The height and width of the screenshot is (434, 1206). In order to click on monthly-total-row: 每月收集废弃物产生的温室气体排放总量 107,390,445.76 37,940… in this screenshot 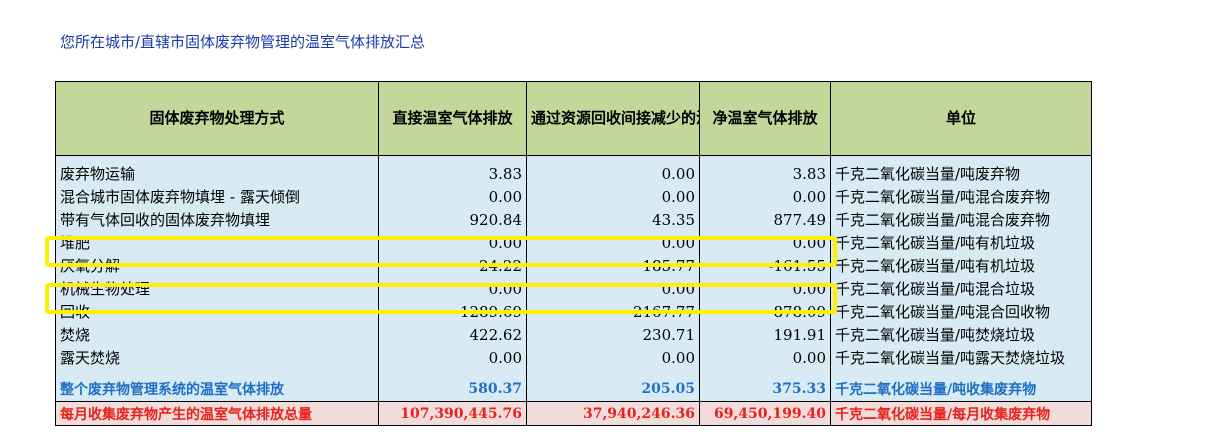, I will do `click(573, 413)`.